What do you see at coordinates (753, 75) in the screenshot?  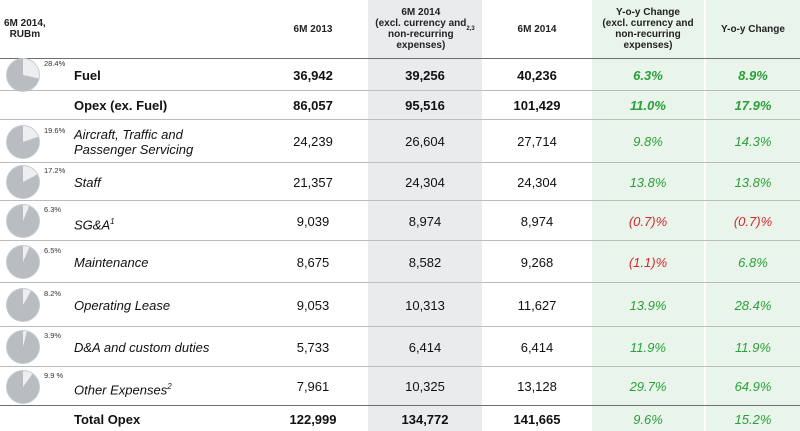 I see `cell-chg: 8.9%` at bounding box center [753, 75].